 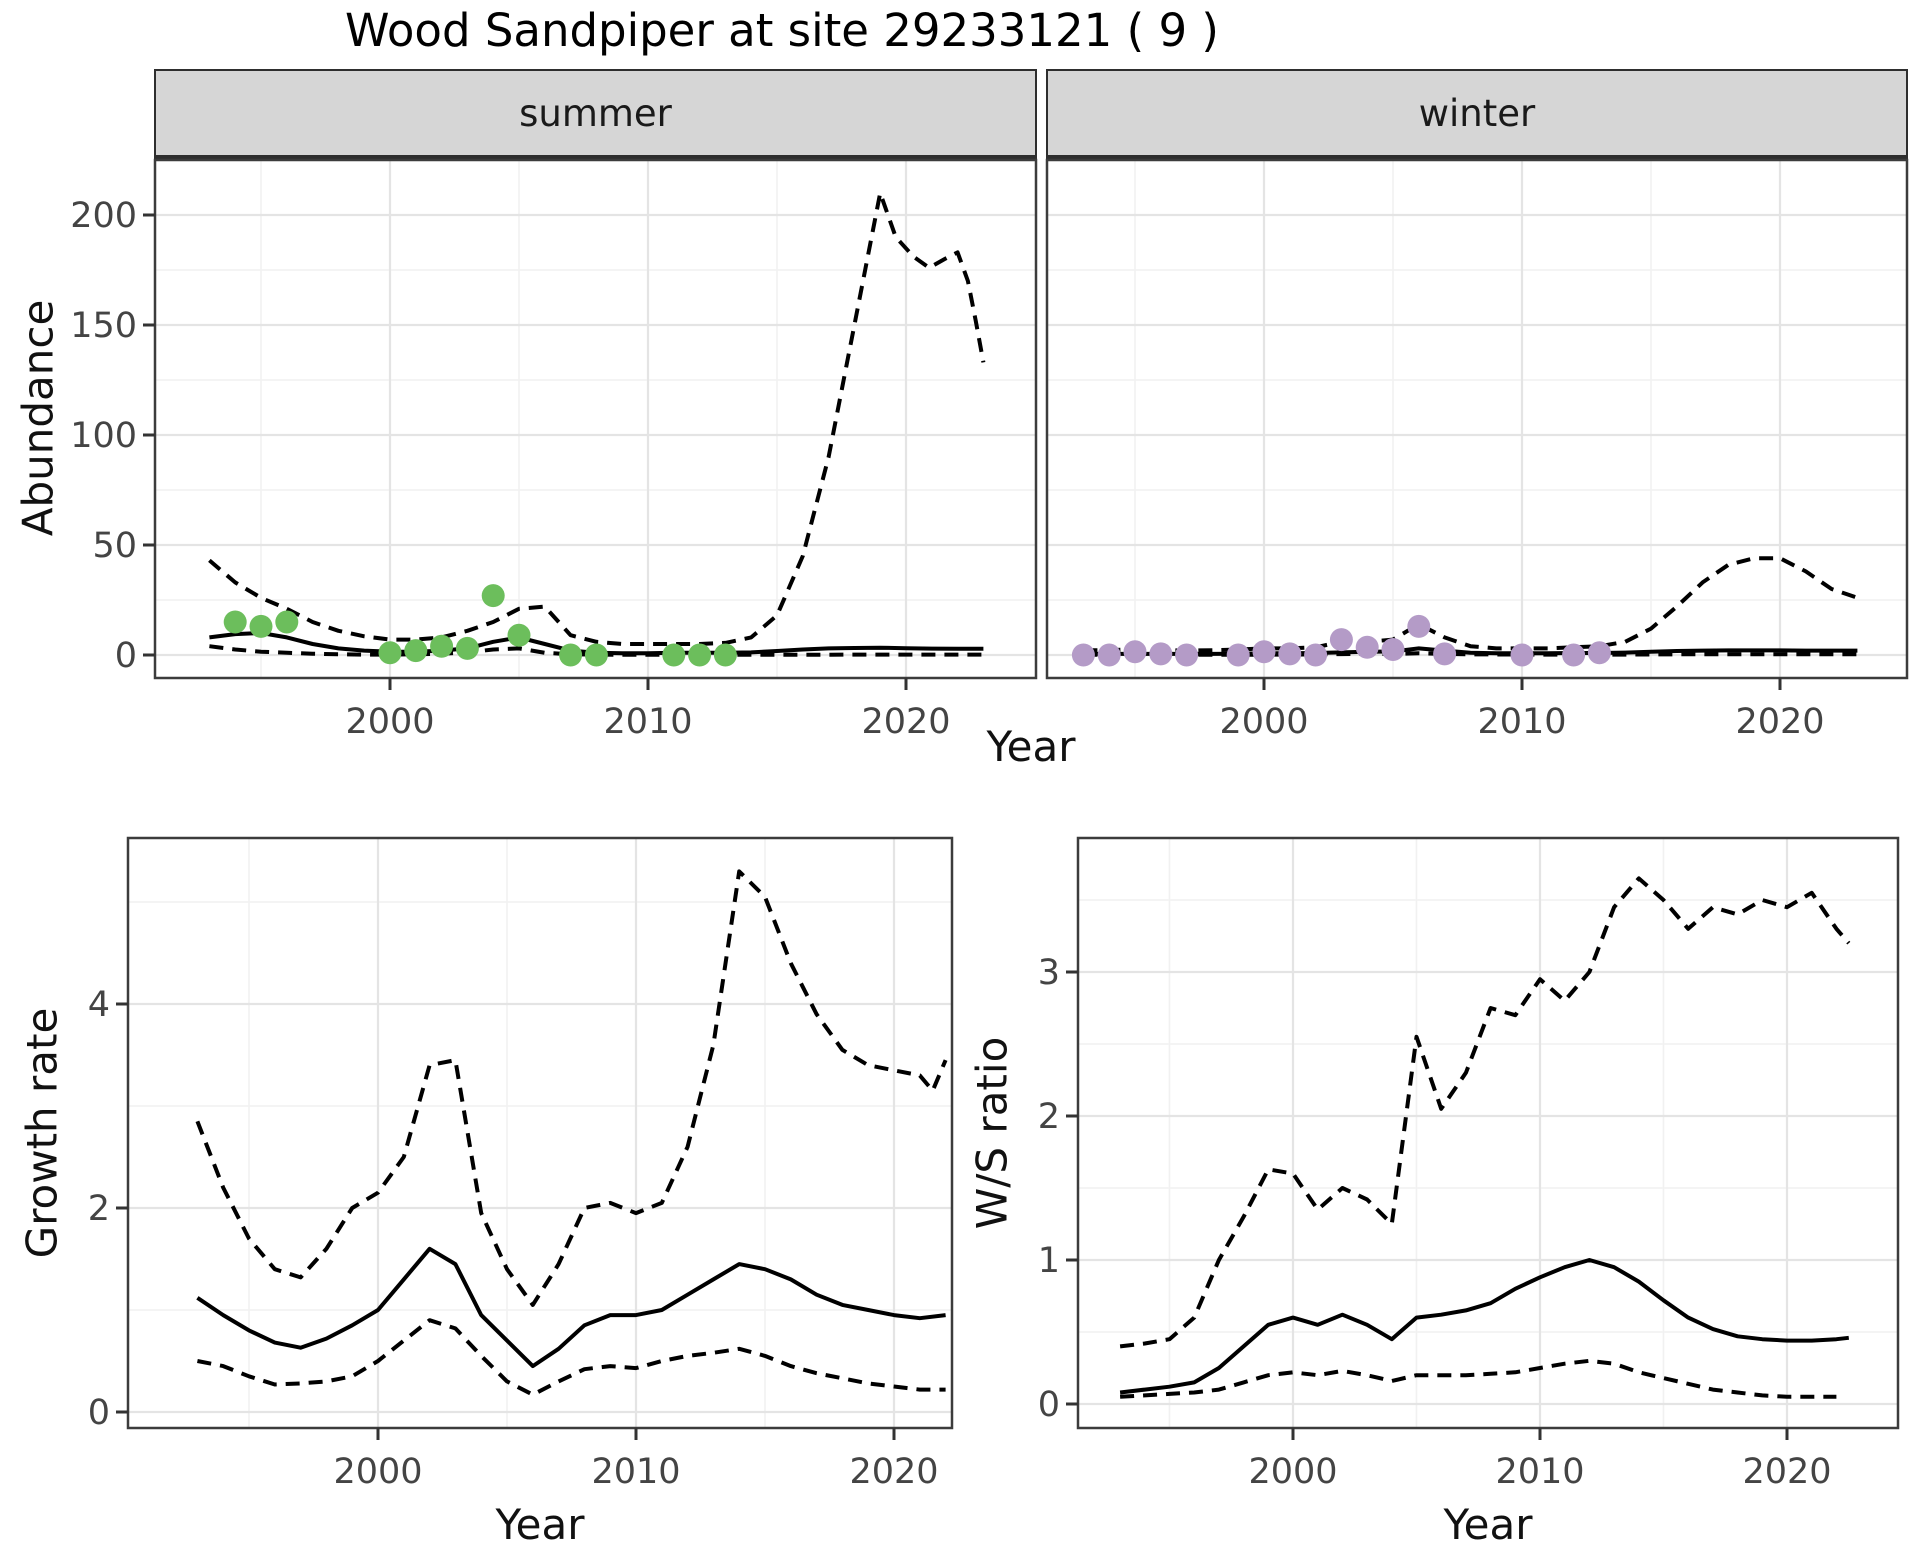 What do you see at coordinates (42, 1133) in the screenshot?
I see `growth-rate-axis-title: Growth rate` at bounding box center [42, 1133].